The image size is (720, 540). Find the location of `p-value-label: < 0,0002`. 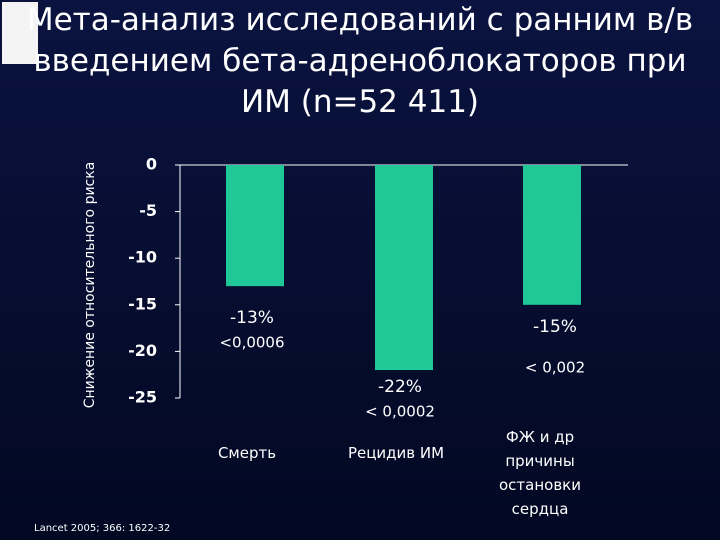

p-value-label: < 0,0002 is located at coordinates (400, 412).